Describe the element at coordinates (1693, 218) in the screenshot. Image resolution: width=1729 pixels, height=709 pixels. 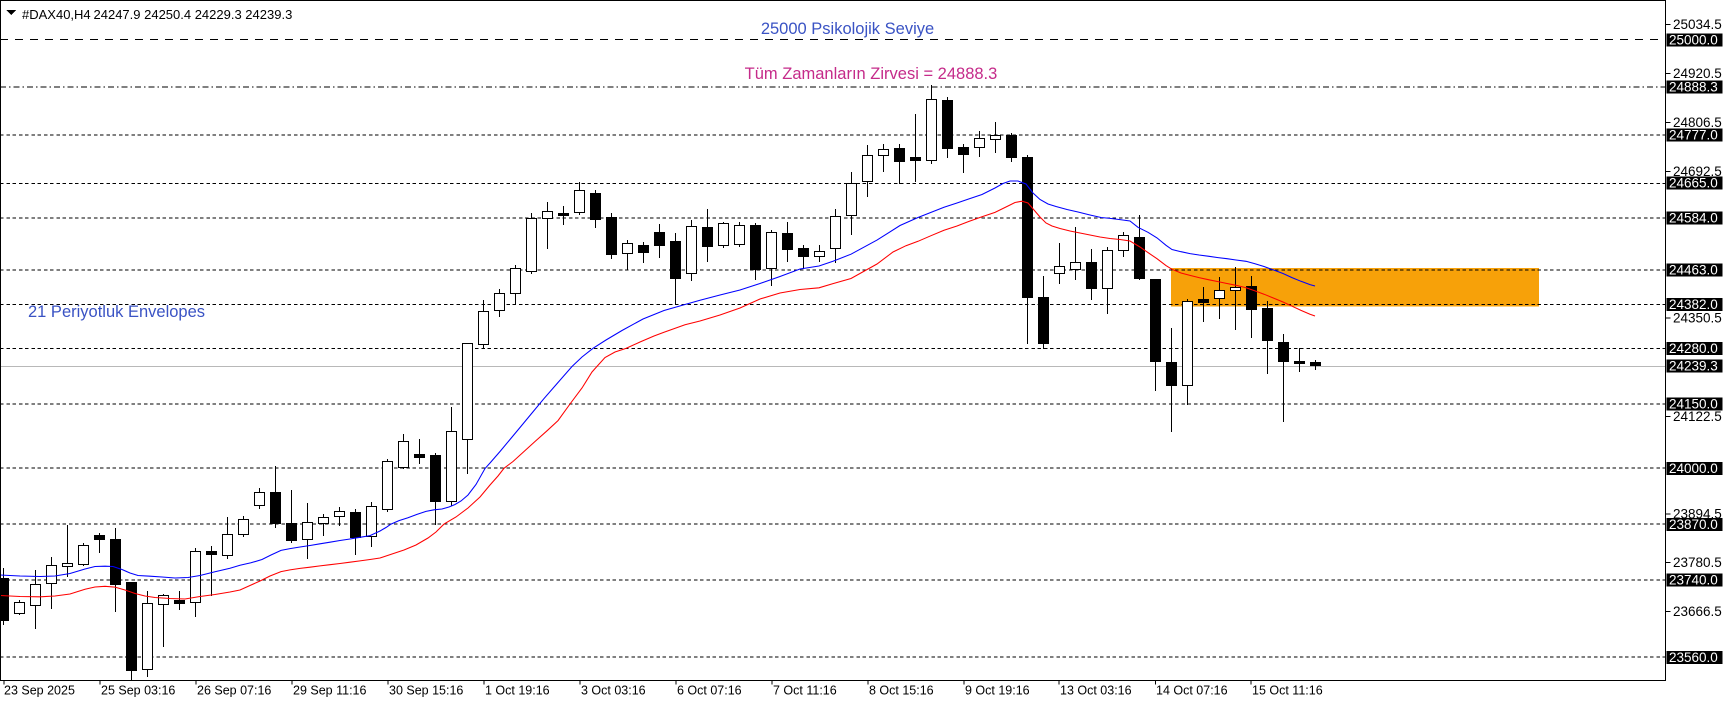
I see `svg-text: 24584.0` at that location.